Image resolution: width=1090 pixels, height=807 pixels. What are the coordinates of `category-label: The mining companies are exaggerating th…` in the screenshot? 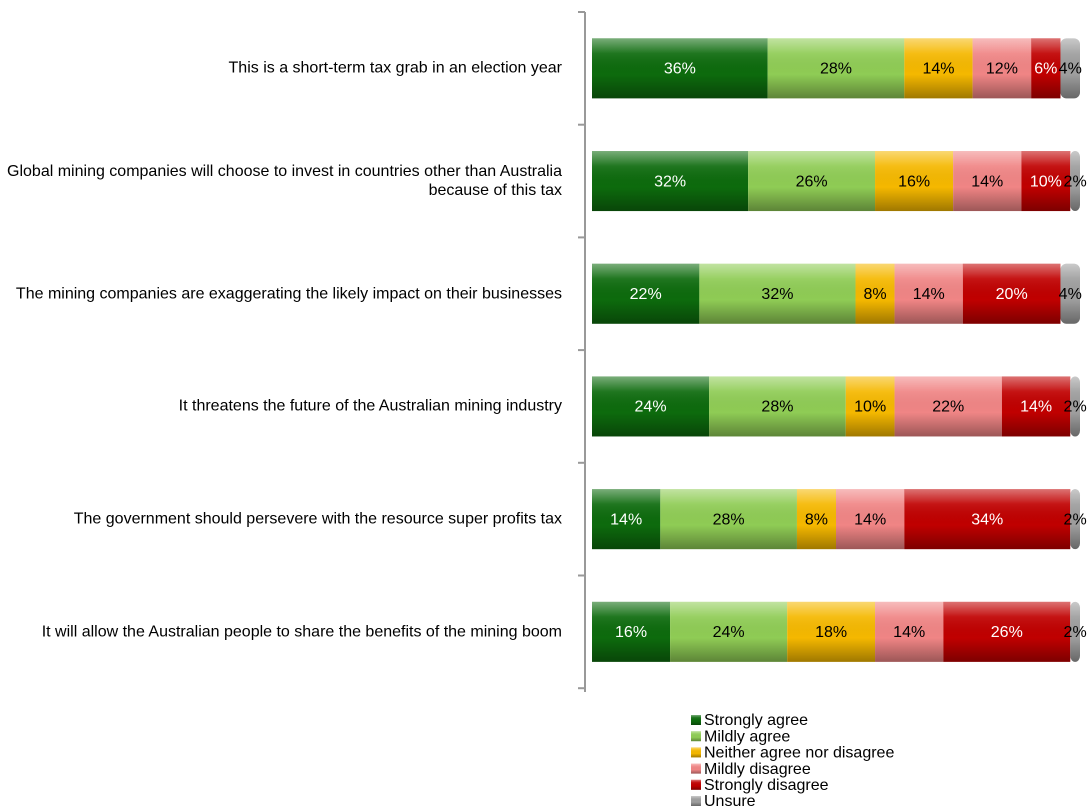 It's located at (288, 294).